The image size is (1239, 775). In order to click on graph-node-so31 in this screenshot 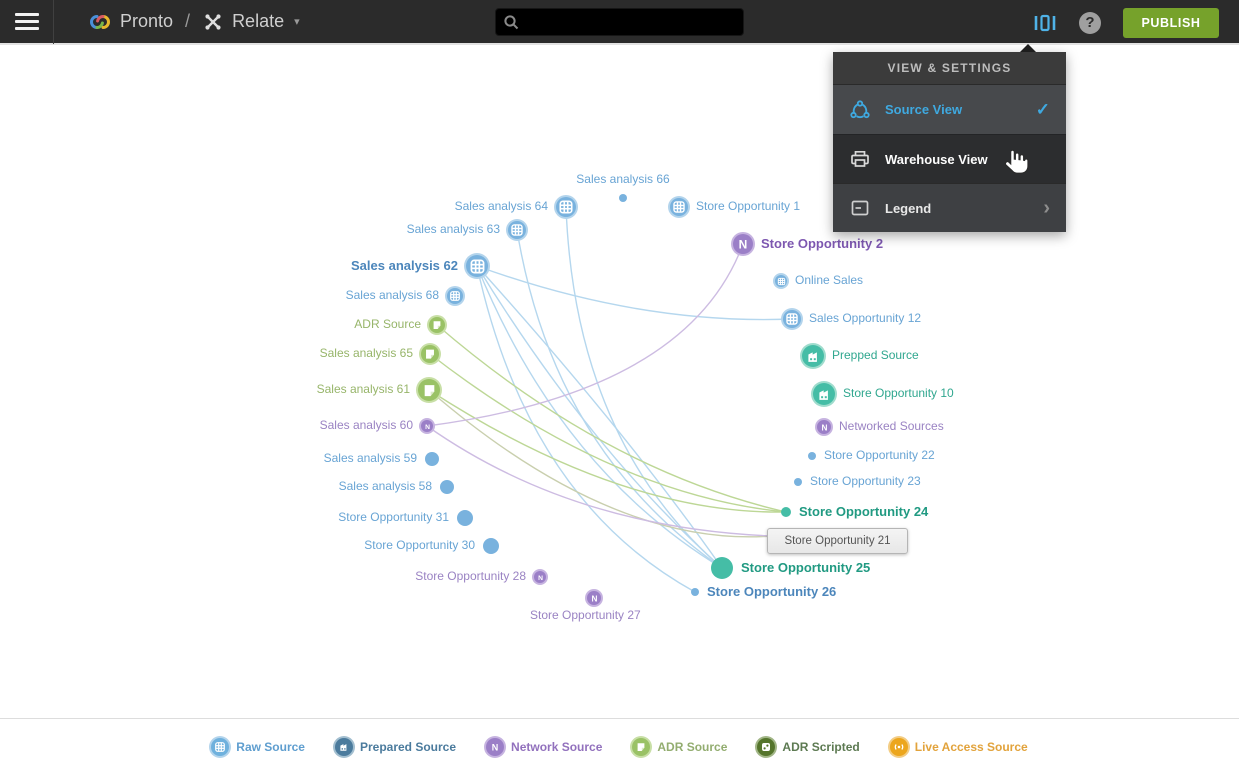, I will do `click(465, 518)`.